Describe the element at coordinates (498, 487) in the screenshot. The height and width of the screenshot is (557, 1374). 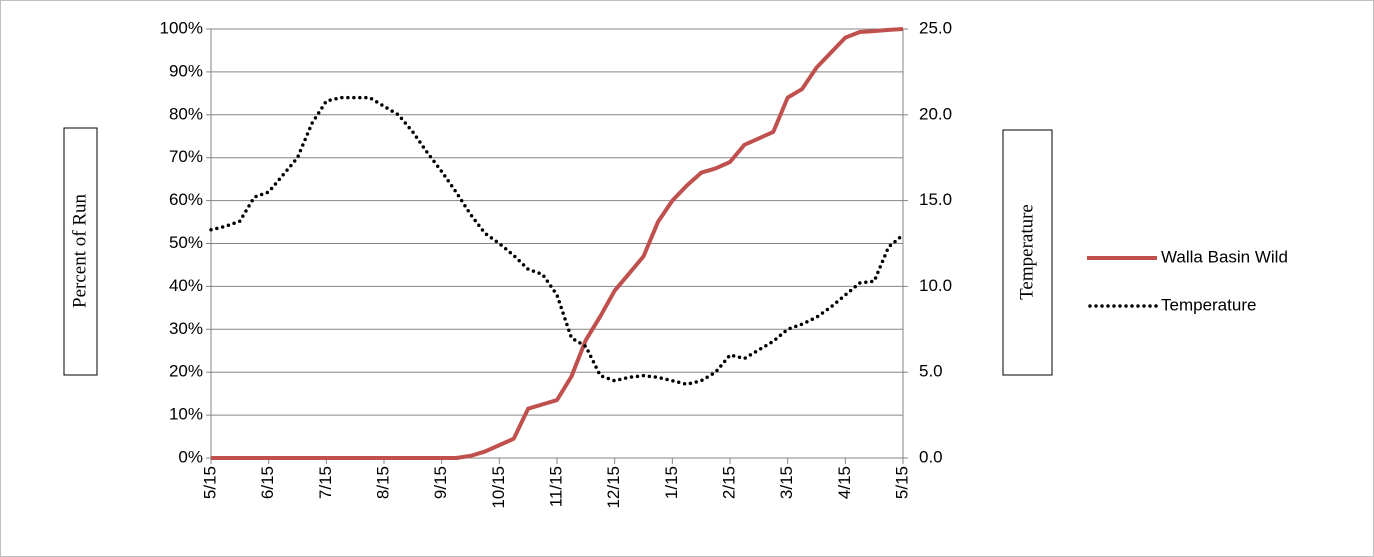
I see `x-tick-label: 10/15` at that location.